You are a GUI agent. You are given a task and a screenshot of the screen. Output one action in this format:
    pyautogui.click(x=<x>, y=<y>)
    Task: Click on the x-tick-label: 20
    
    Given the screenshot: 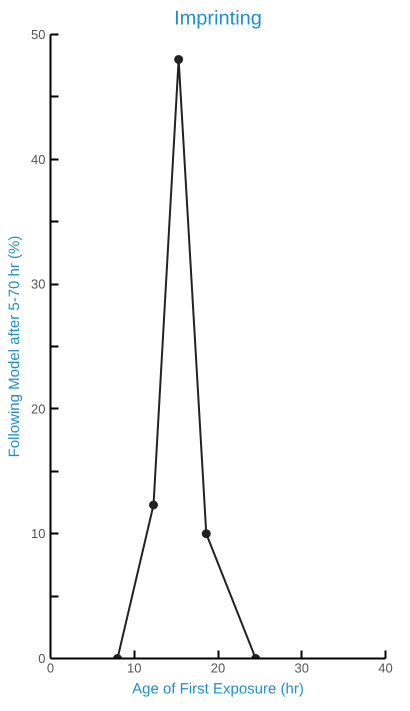 What is the action you would take?
    pyautogui.click(x=218, y=668)
    